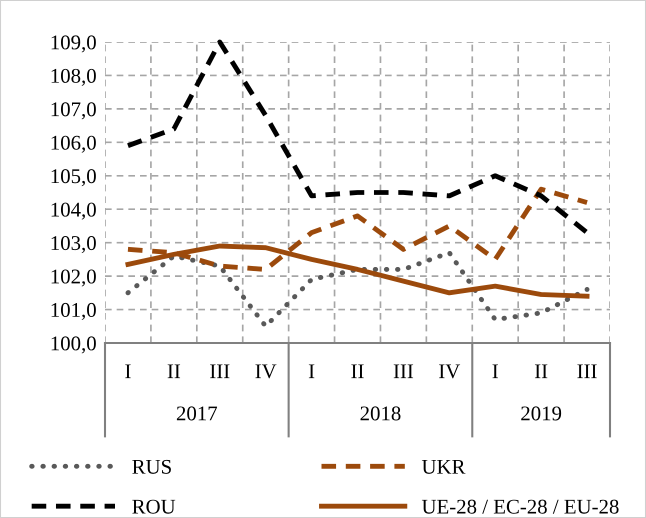 The image size is (646, 518). What do you see at coordinates (520, 507) in the screenshot?
I see `legend-label: UE-28 / EC-28 / EU-28` at bounding box center [520, 507].